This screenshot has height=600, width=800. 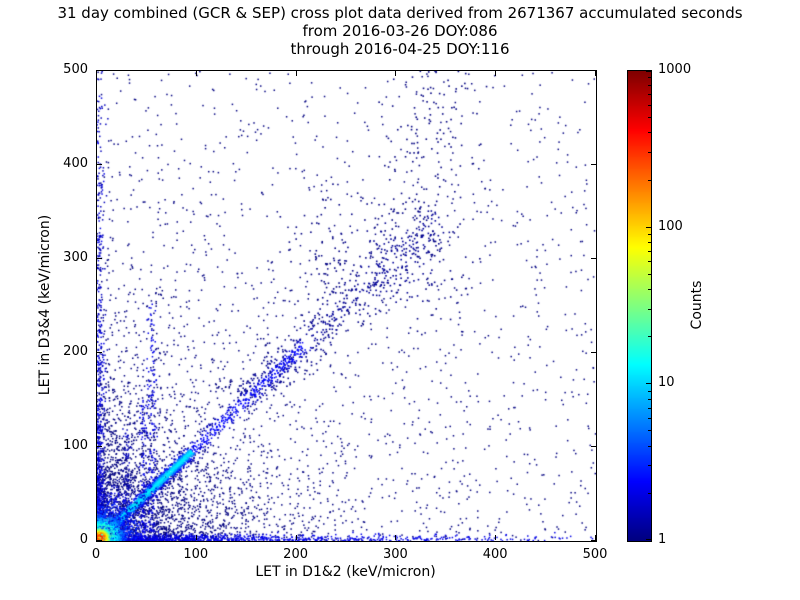 What do you see at coordinates (395, 554) in the screenshot?
I see `x-tick-label: 300` at bounding box center [395, 554].